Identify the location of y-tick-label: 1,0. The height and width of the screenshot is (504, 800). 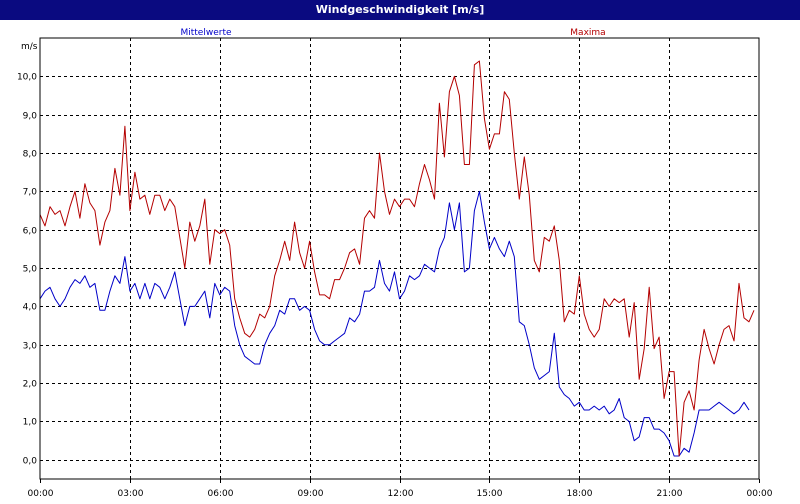
(30, 423).